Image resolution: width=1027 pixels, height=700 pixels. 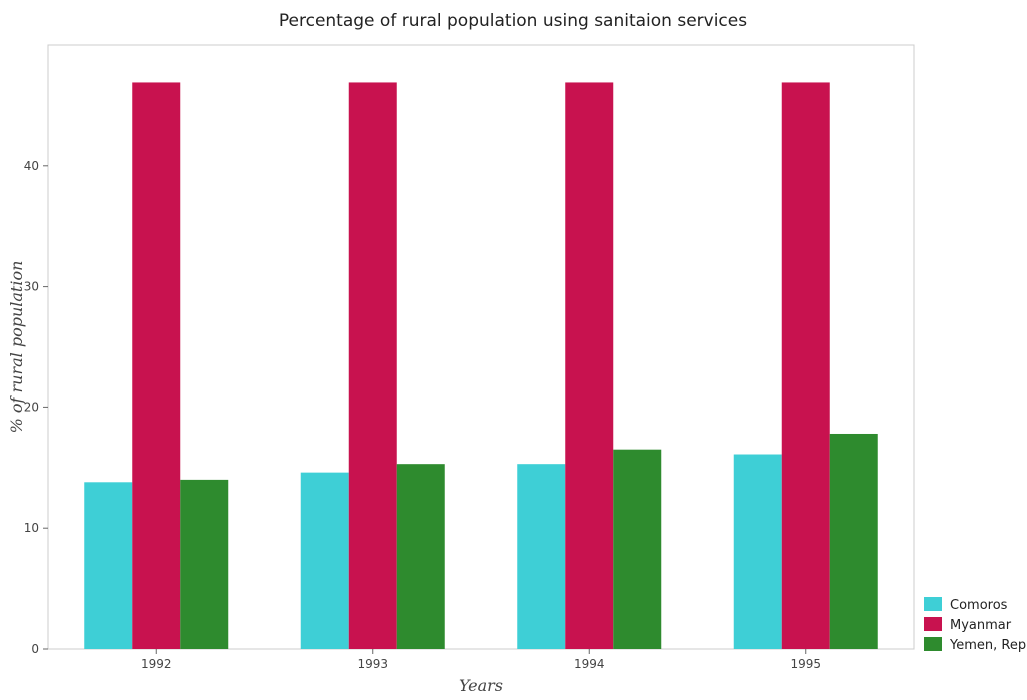 What do you see at coordinates (372, 664) in the screenshot?
I see `x-tick-label: 1993` at bounding box center [372, 664].